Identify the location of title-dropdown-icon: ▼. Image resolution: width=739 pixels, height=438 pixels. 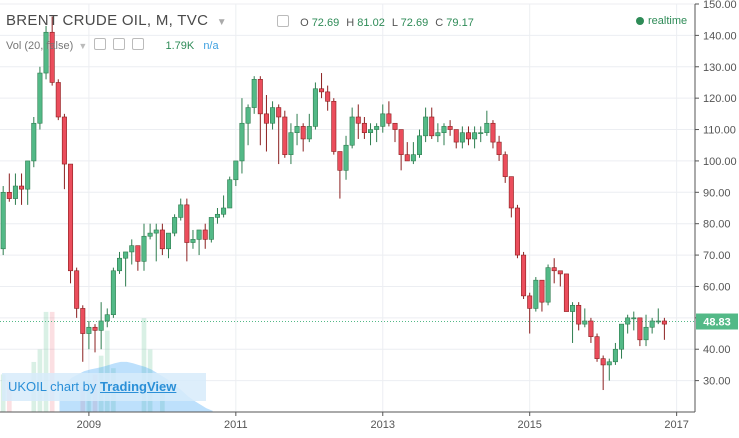
(221, 22).